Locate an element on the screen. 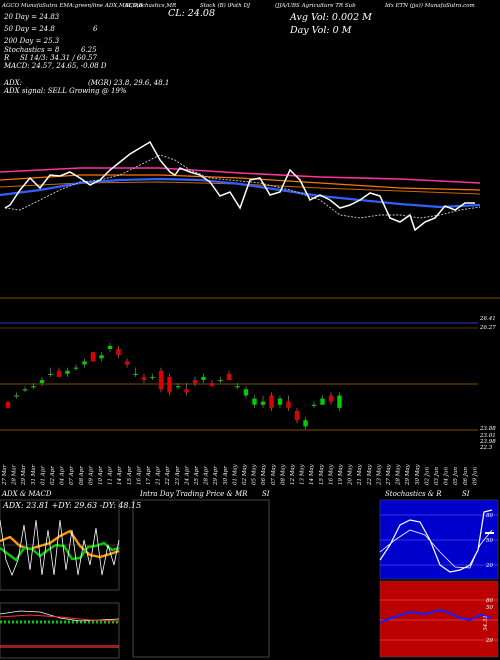 This screenshot has width=500, height=660. price-label-4: 23.01 is located at coordinates (488, 436).